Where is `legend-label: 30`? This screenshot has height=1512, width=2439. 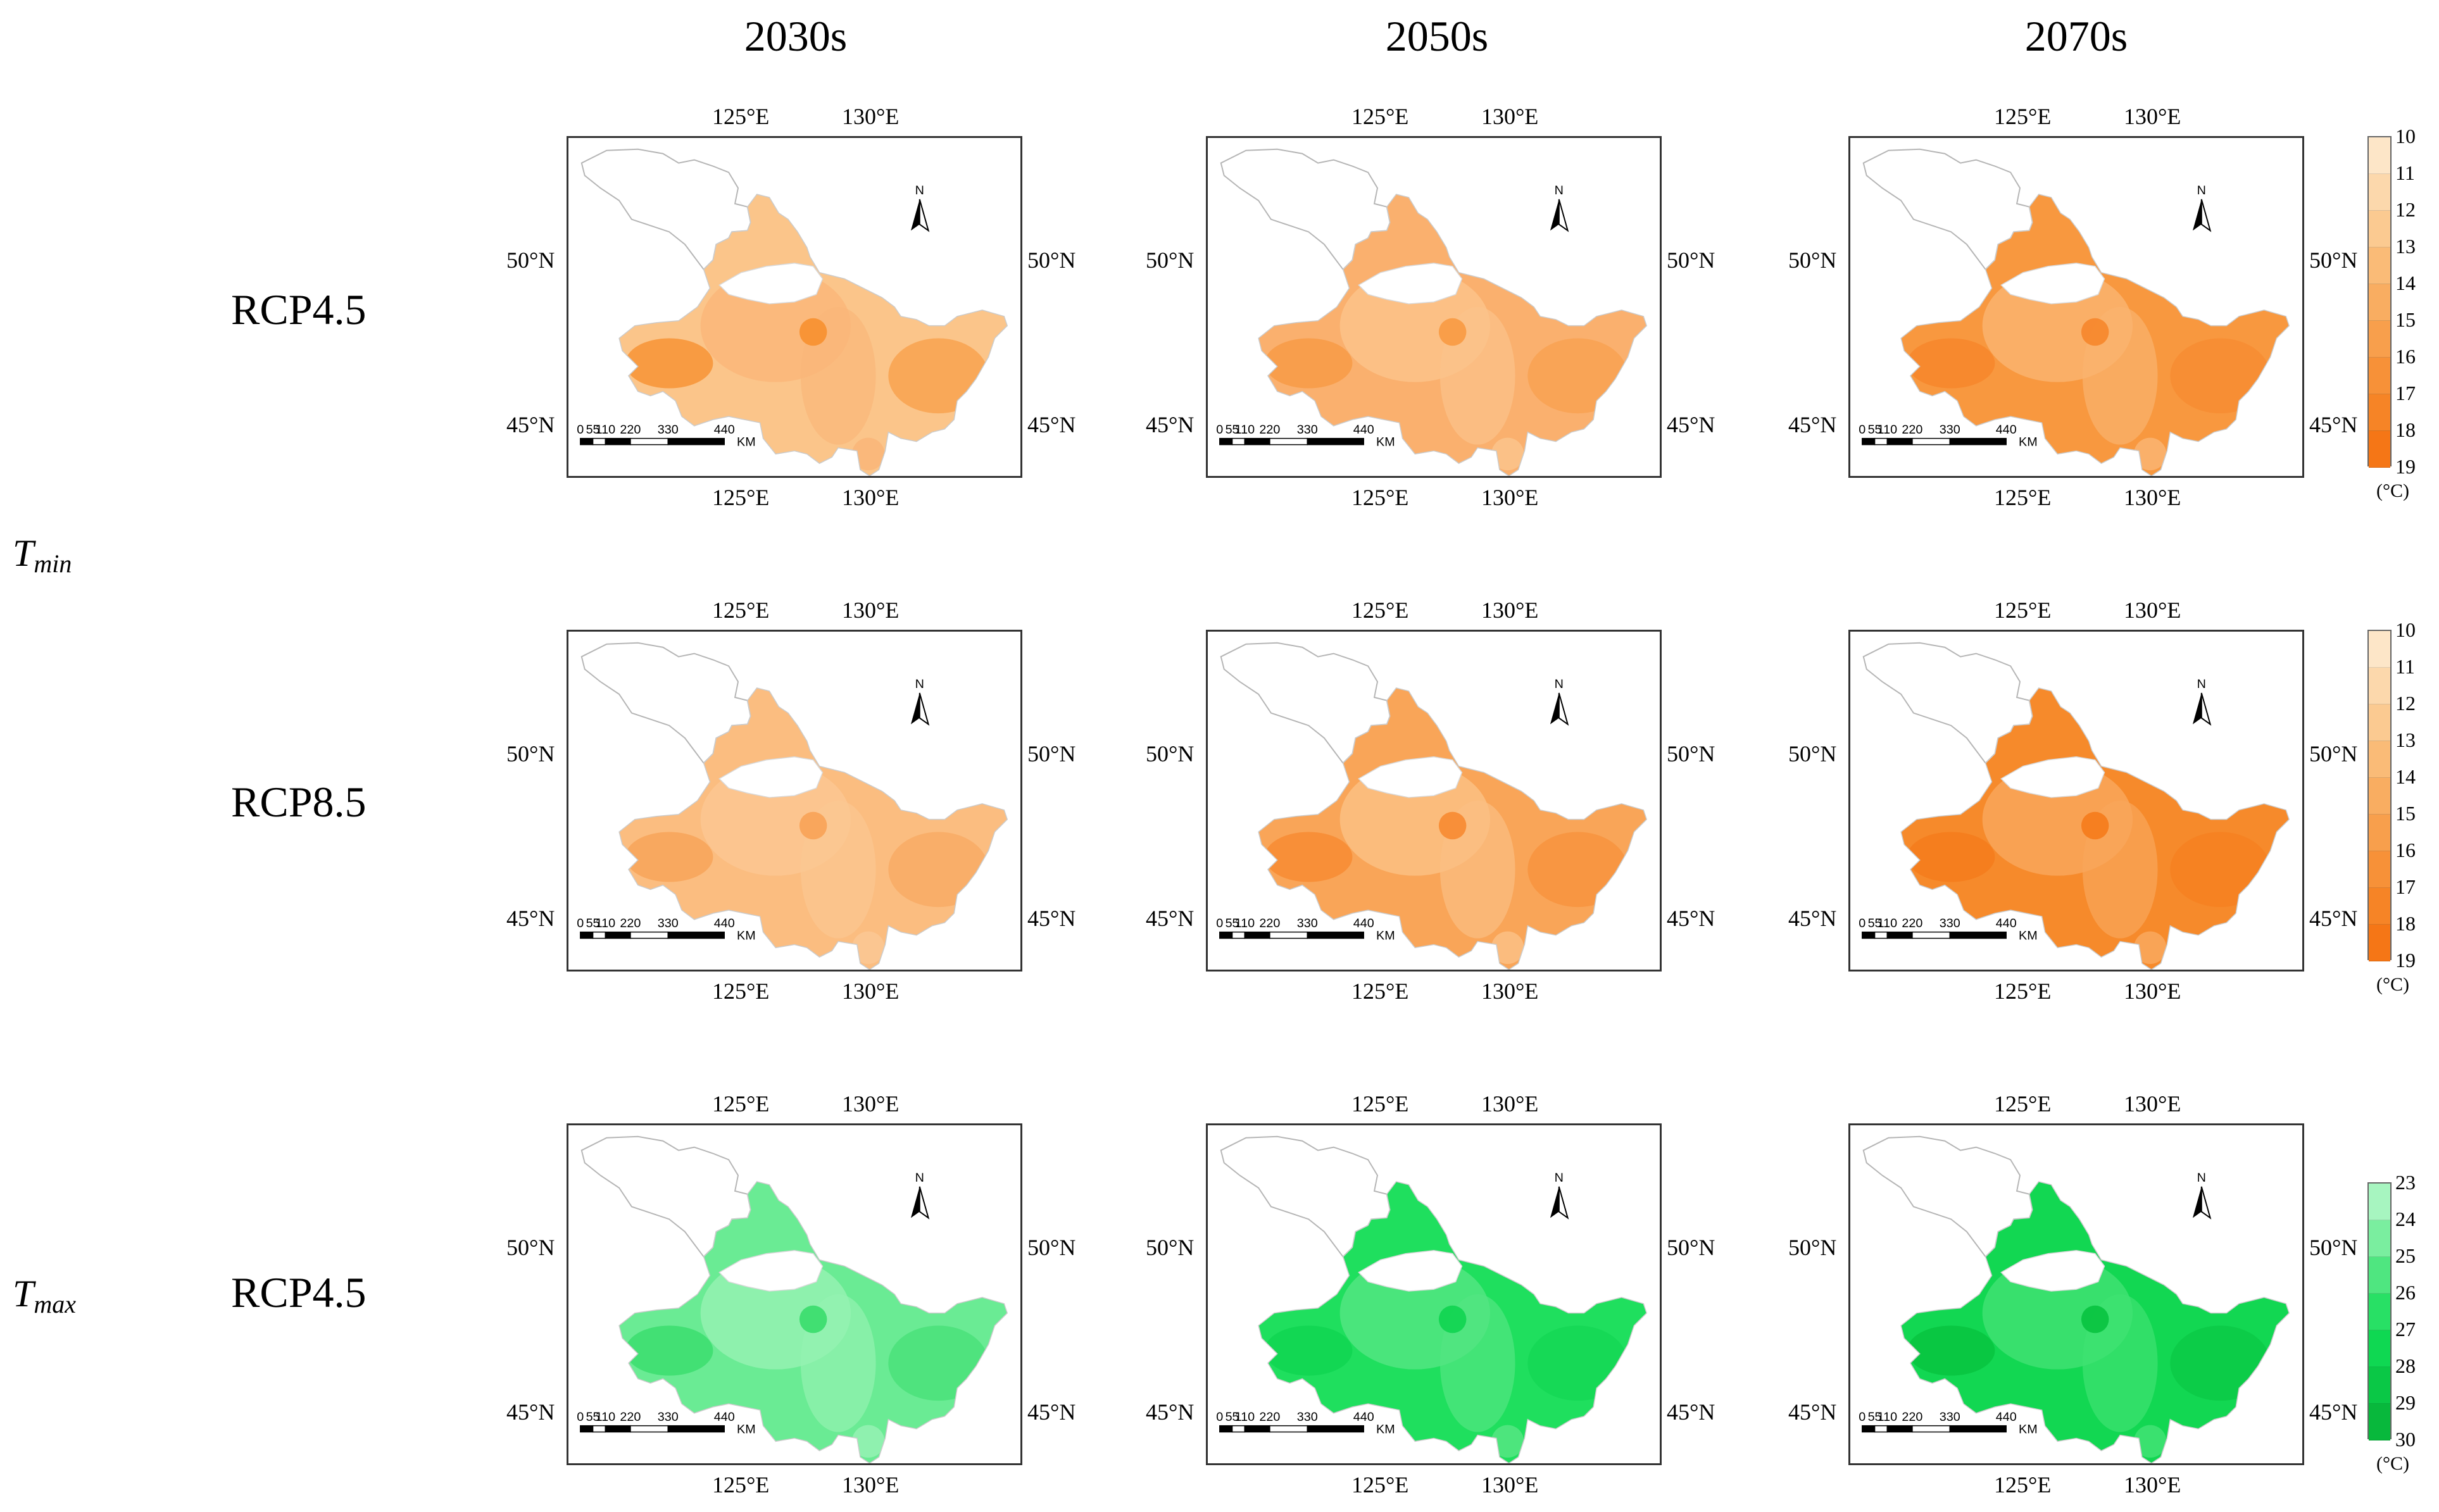
legend-label: 30 is located at coordinates (2405, 1440).